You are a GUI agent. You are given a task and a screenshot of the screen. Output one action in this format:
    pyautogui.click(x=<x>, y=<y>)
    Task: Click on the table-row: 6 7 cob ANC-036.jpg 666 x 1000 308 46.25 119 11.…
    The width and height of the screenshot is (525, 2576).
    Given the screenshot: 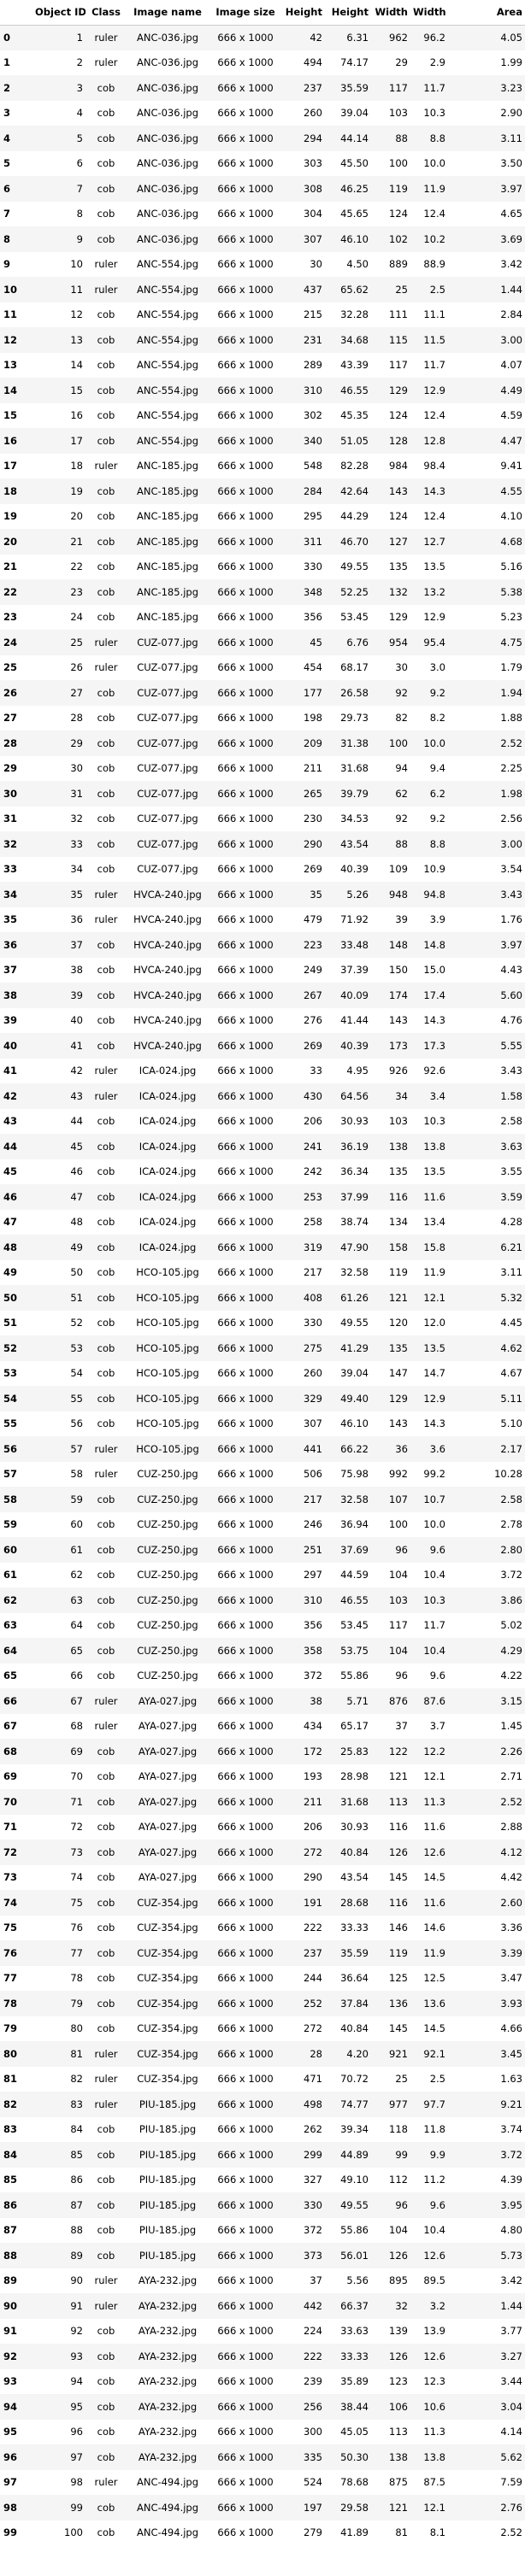 What is the action you would take?
    pyautogui.click(x=262, y=189)
    